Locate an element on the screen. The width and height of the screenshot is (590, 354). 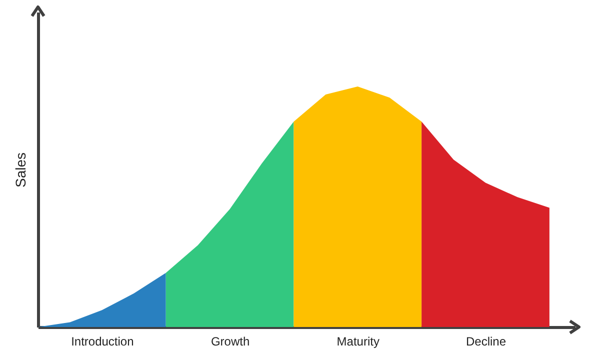
x-tick-label: Maturity is located at coordinates (358, 341).